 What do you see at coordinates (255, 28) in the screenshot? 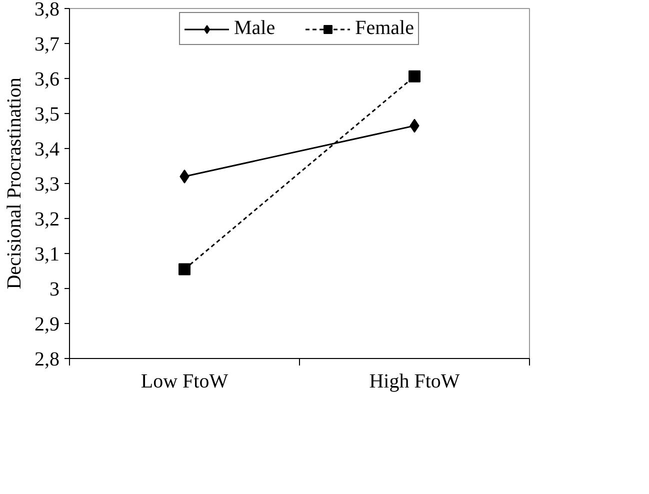
I see `legend-label: Male` at bounding box center [255, 28].